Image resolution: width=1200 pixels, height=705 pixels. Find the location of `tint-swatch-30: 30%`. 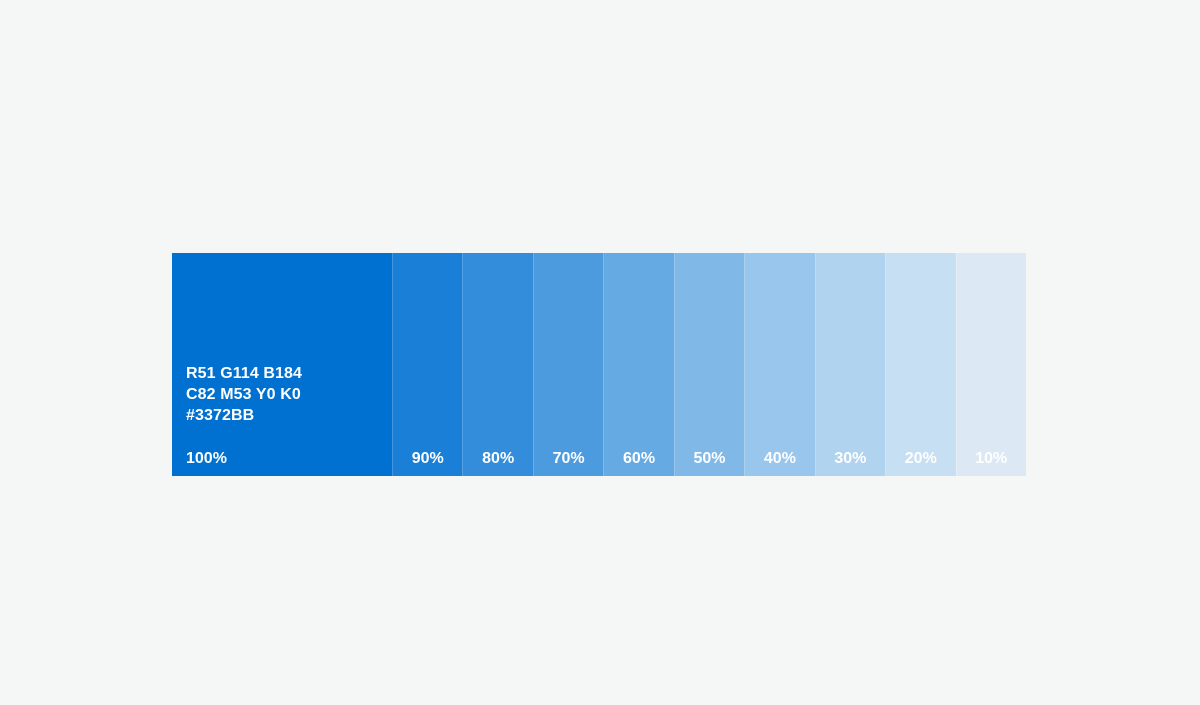

tint-swatch-30: 30% is located at coordinates (850, 364).